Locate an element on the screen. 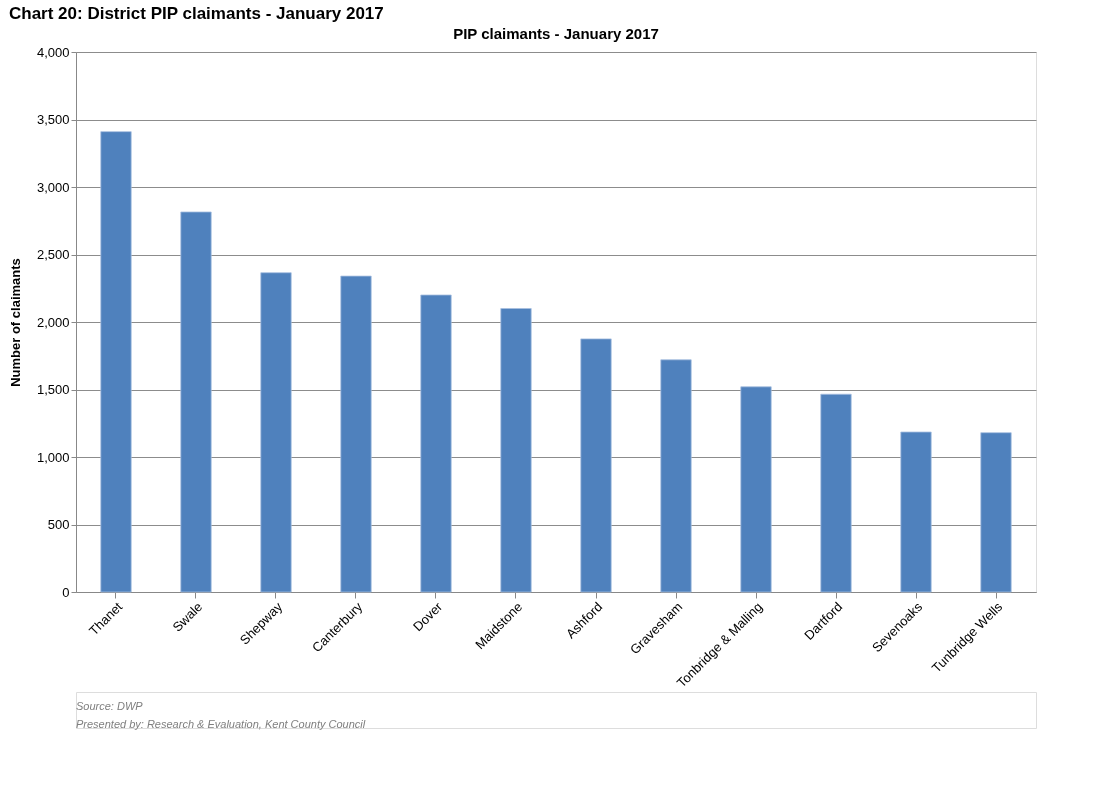 This screenshot has width=1105, height=785. text: Presented by: Research & Evaluation, Kent County Council is located at coordinates (221, 724).